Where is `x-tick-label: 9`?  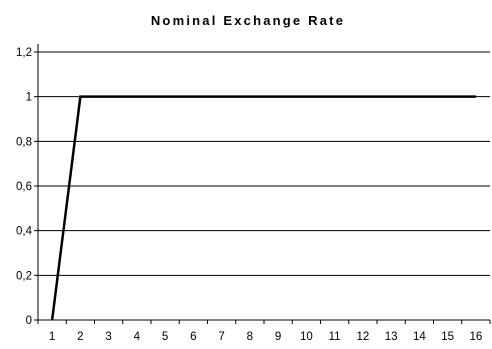 x-tick-label: 9 is located at coordinates (278, 337).